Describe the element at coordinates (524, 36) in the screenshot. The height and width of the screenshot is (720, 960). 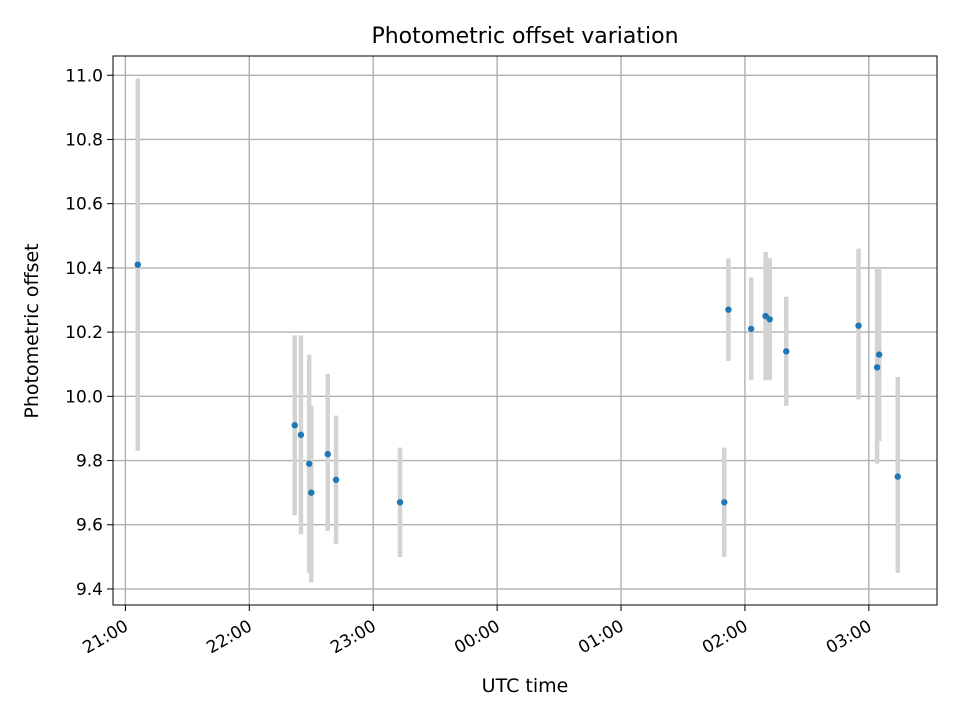
I see `chart-title: Photometric offset variation` at that location.